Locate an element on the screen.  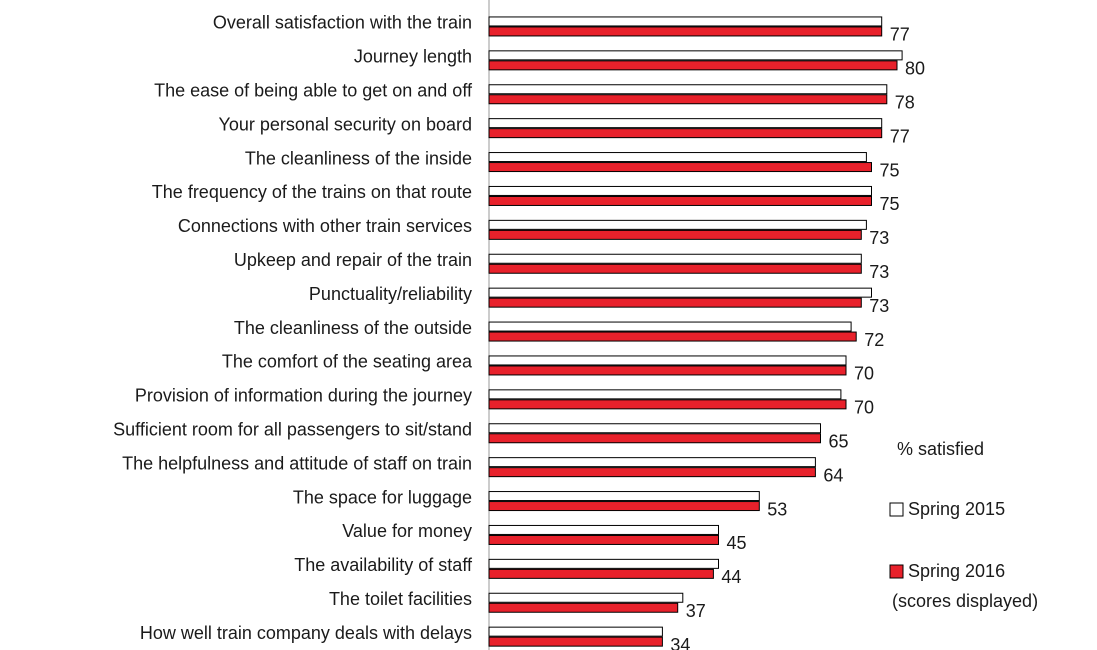
value-label: 78 is located at coordinates (905, 103).